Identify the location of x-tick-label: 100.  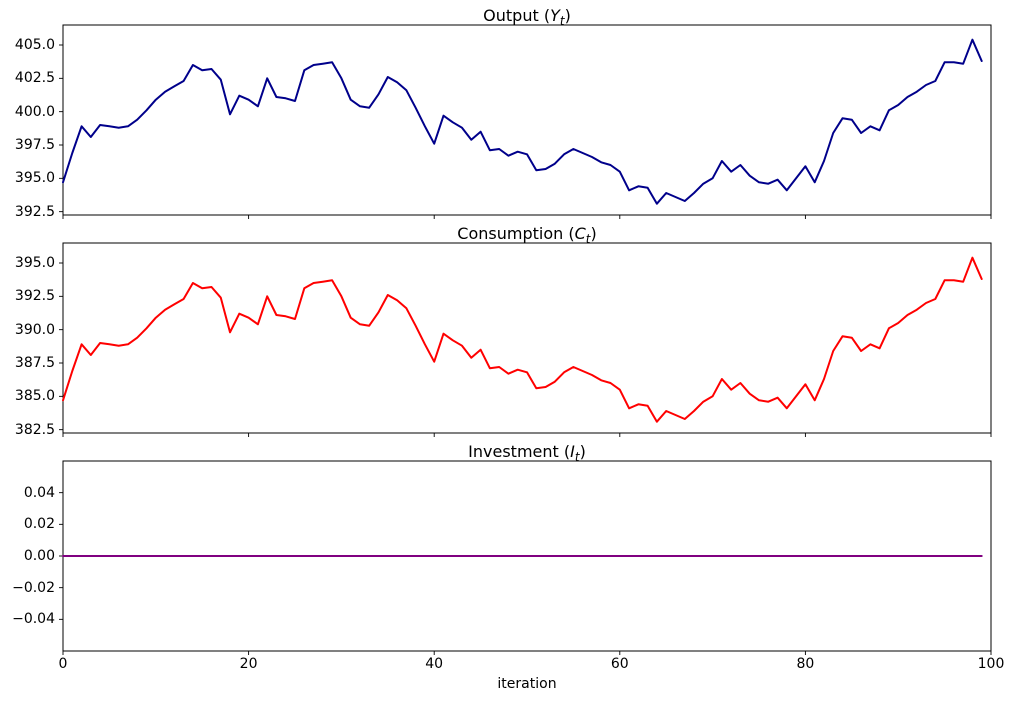
(991, 664).